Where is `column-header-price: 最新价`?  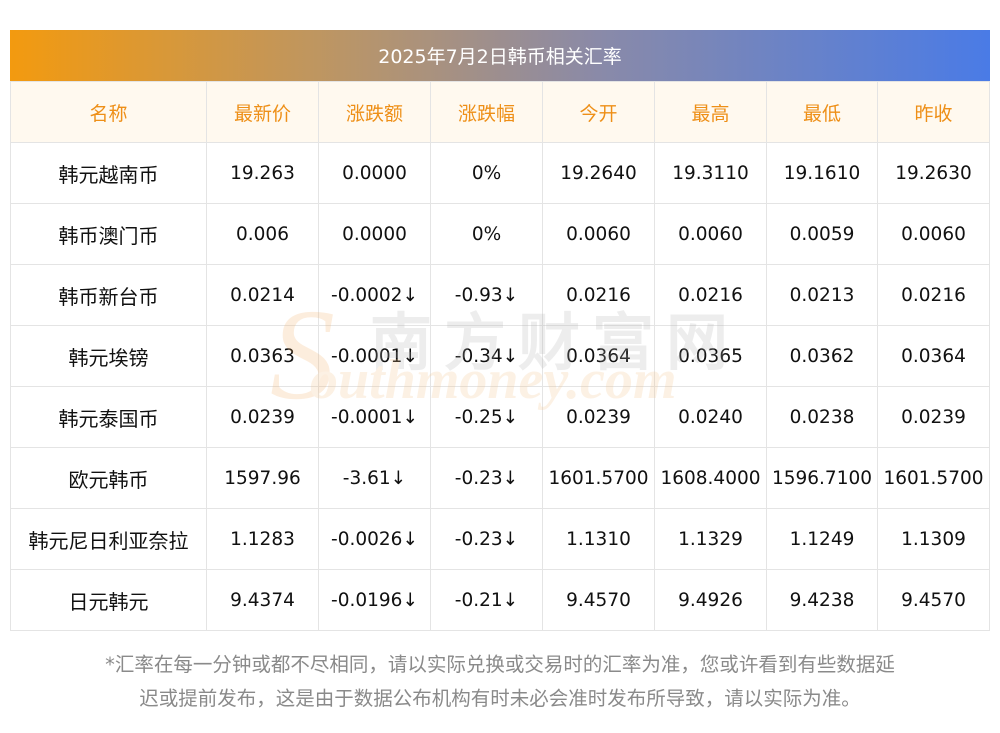 column-header-price: 最新价 is located at coordinates (262, 112).